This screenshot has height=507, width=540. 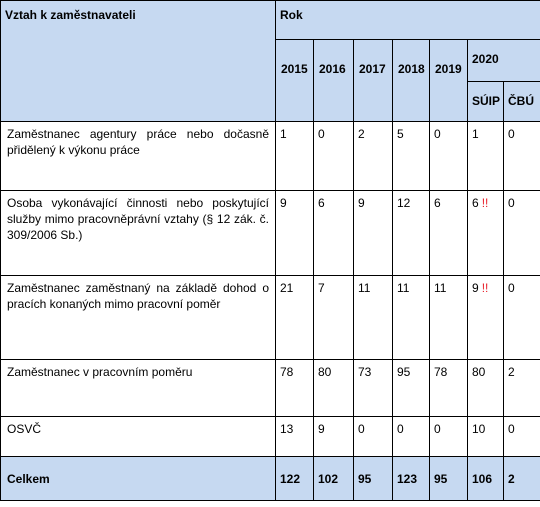 What do you see at coordinates (373, 80) in the screenshot?
I see `year-2017-header: 2017` at bounding box center [373, 80].